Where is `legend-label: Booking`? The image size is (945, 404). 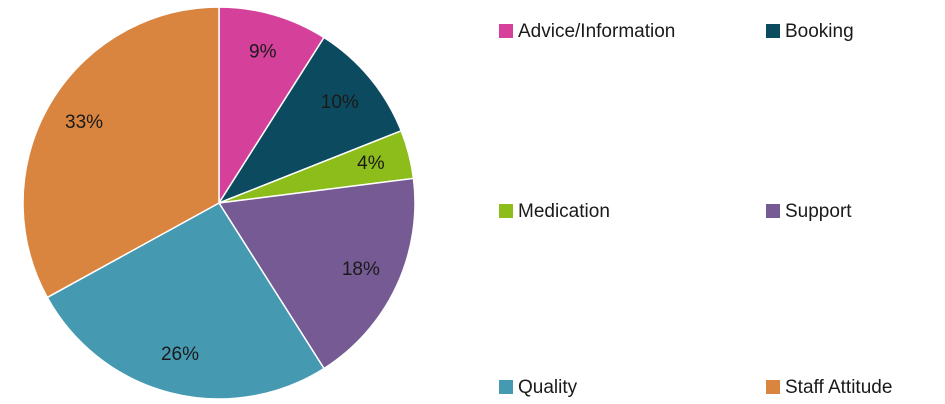 legend-label: Booking is located at coordinates (819, 31).